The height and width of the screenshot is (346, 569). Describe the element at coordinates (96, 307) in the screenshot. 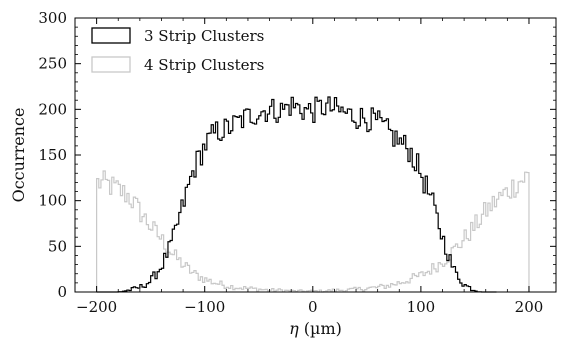

I see `x-tick-label: −200` at that location.